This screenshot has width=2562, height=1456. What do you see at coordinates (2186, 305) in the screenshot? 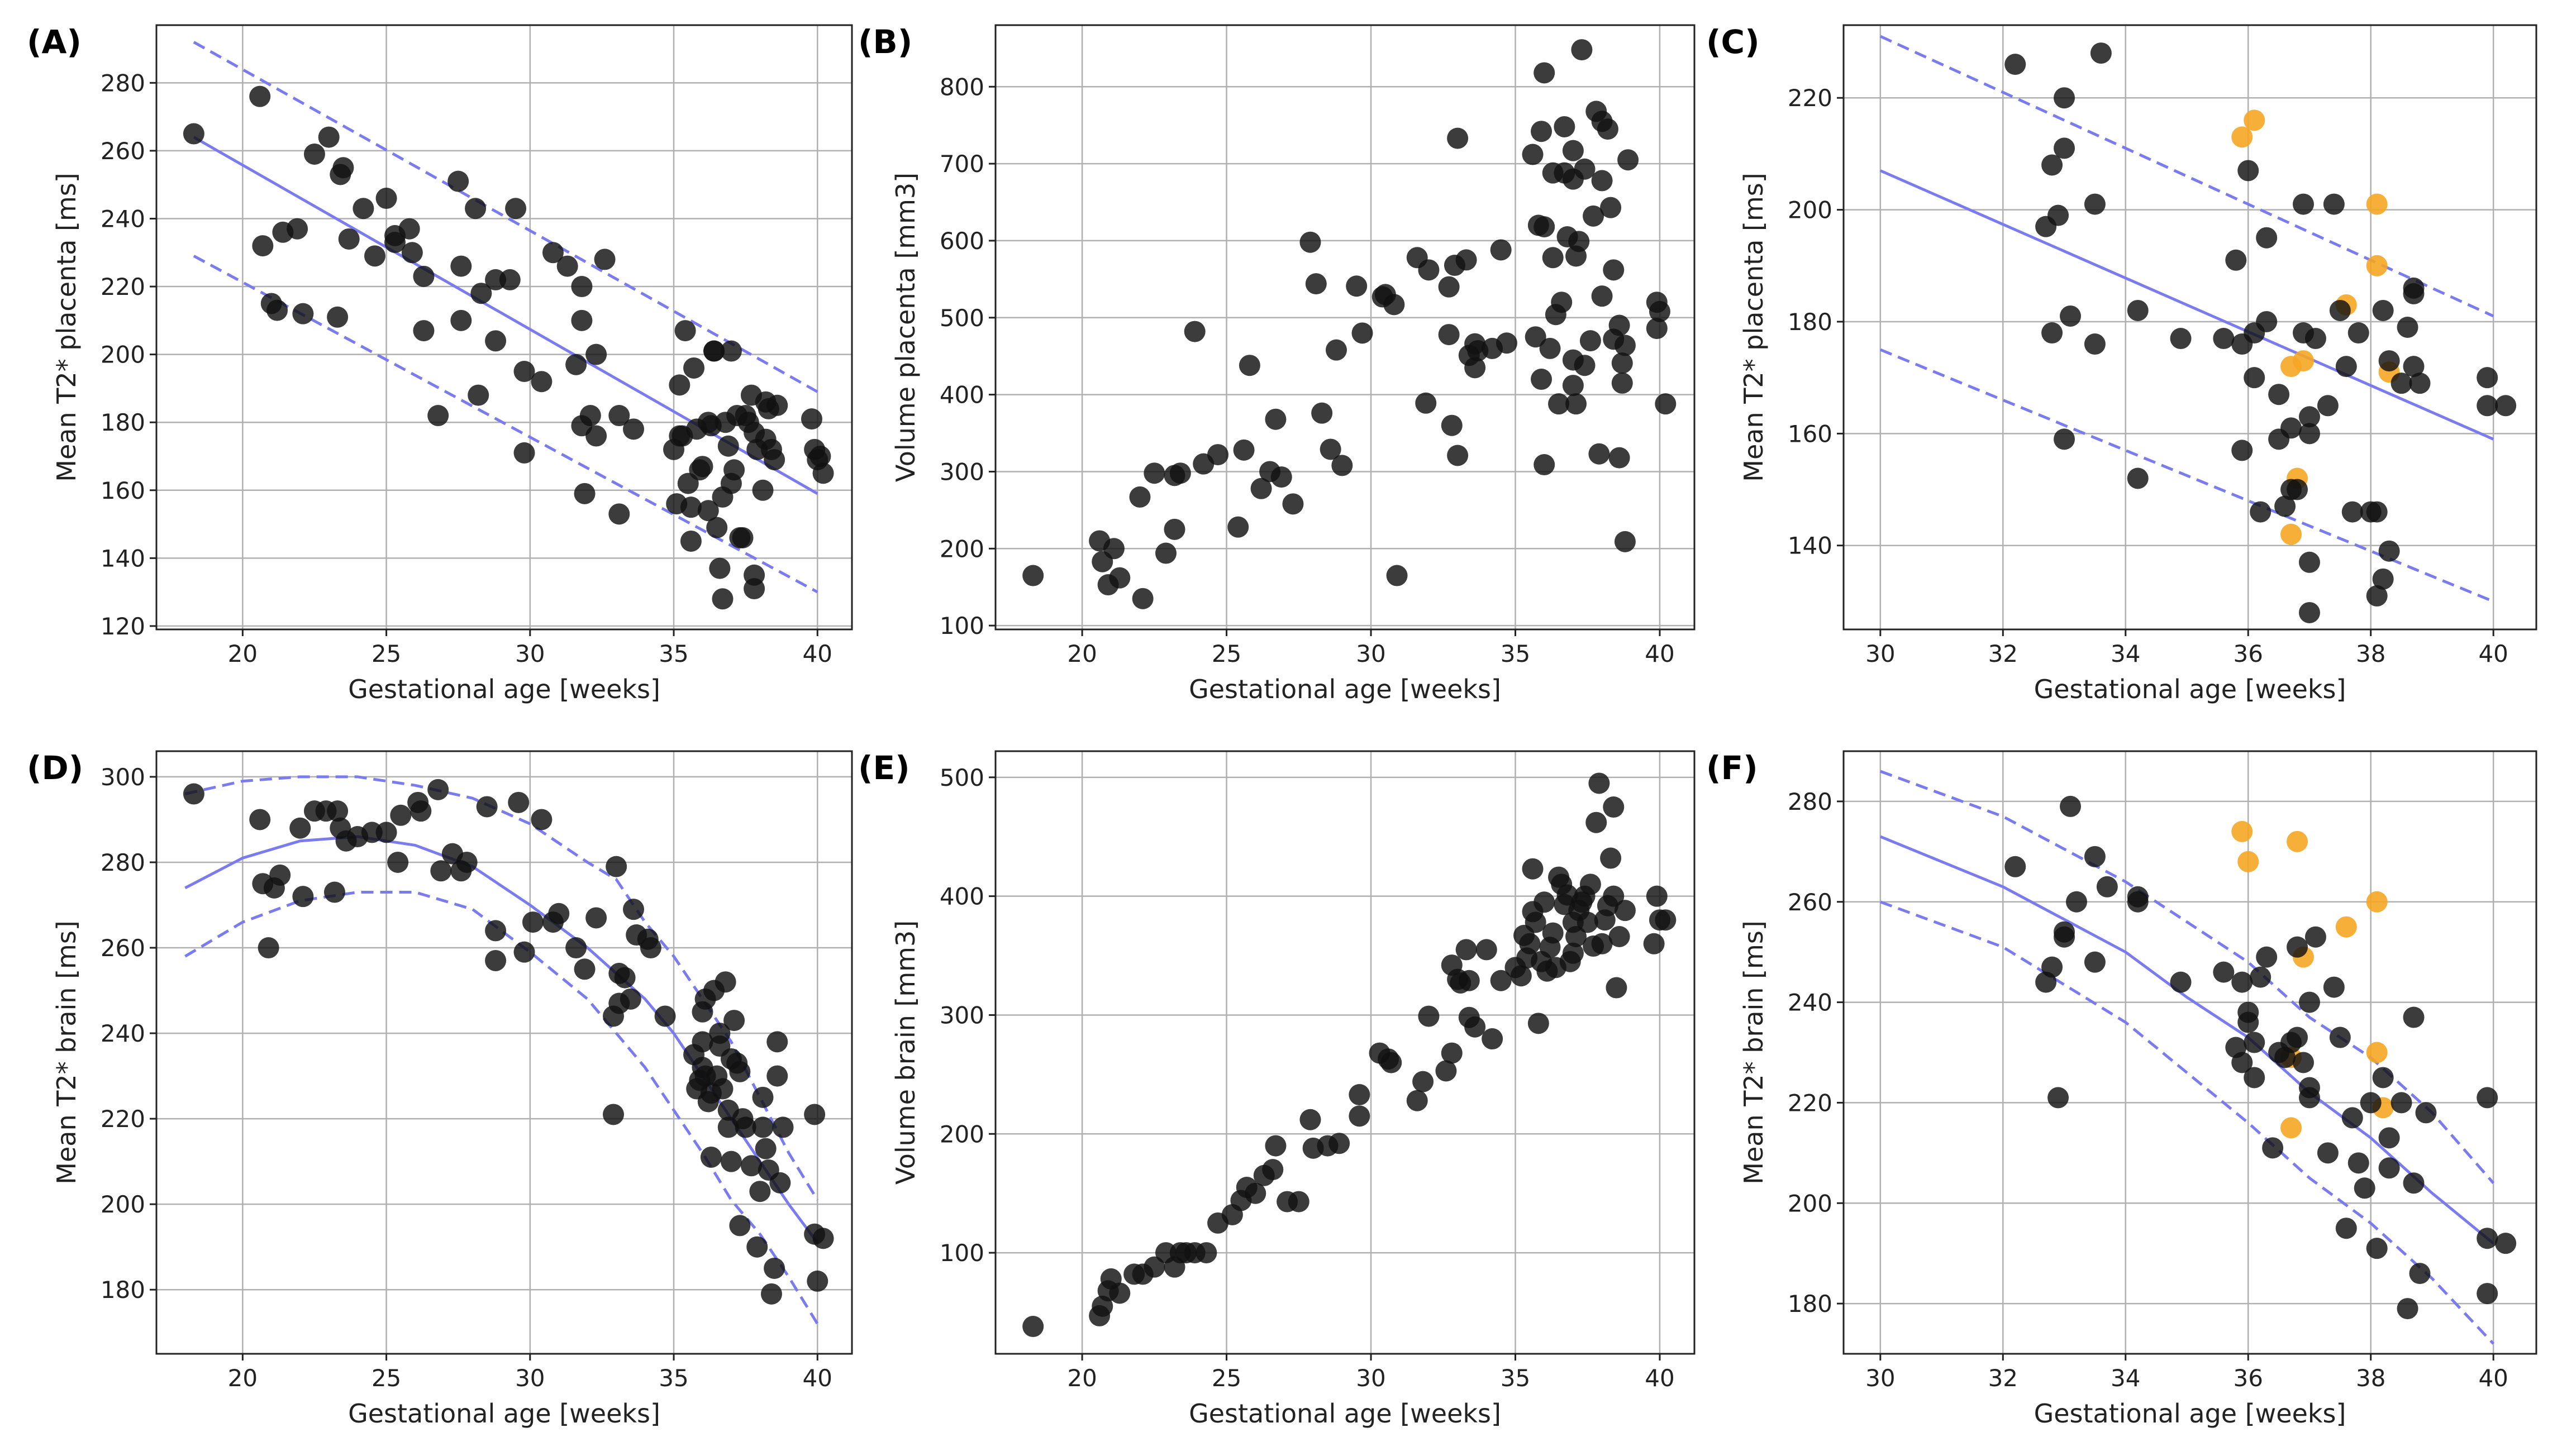
I see `fit-line` at bounding box center [2186, 305].